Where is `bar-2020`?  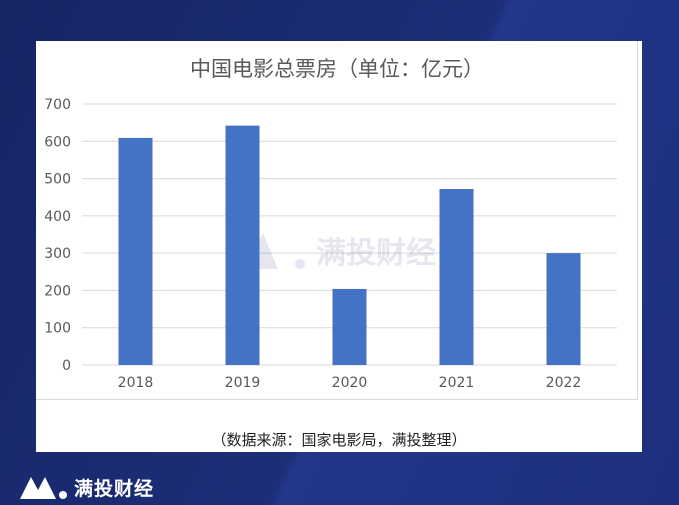 bar-2020 is located at coordinates (349, 326).